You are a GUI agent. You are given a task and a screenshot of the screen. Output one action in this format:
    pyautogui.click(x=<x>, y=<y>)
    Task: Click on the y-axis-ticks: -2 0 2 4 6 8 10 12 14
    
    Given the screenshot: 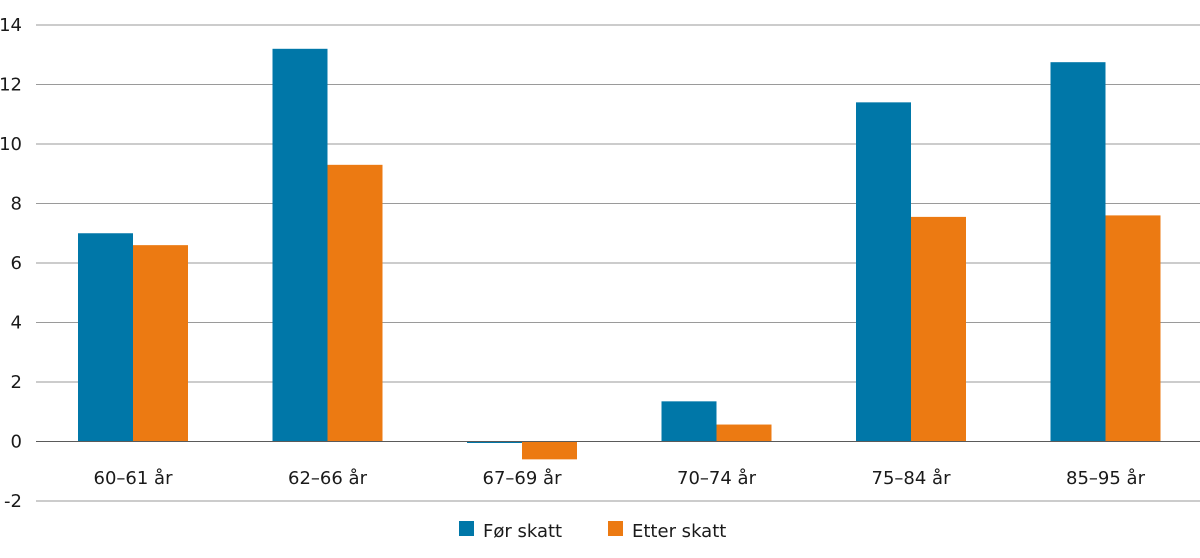 What is the action you would take?
    pyautogui.click(x=11, y=263)
    